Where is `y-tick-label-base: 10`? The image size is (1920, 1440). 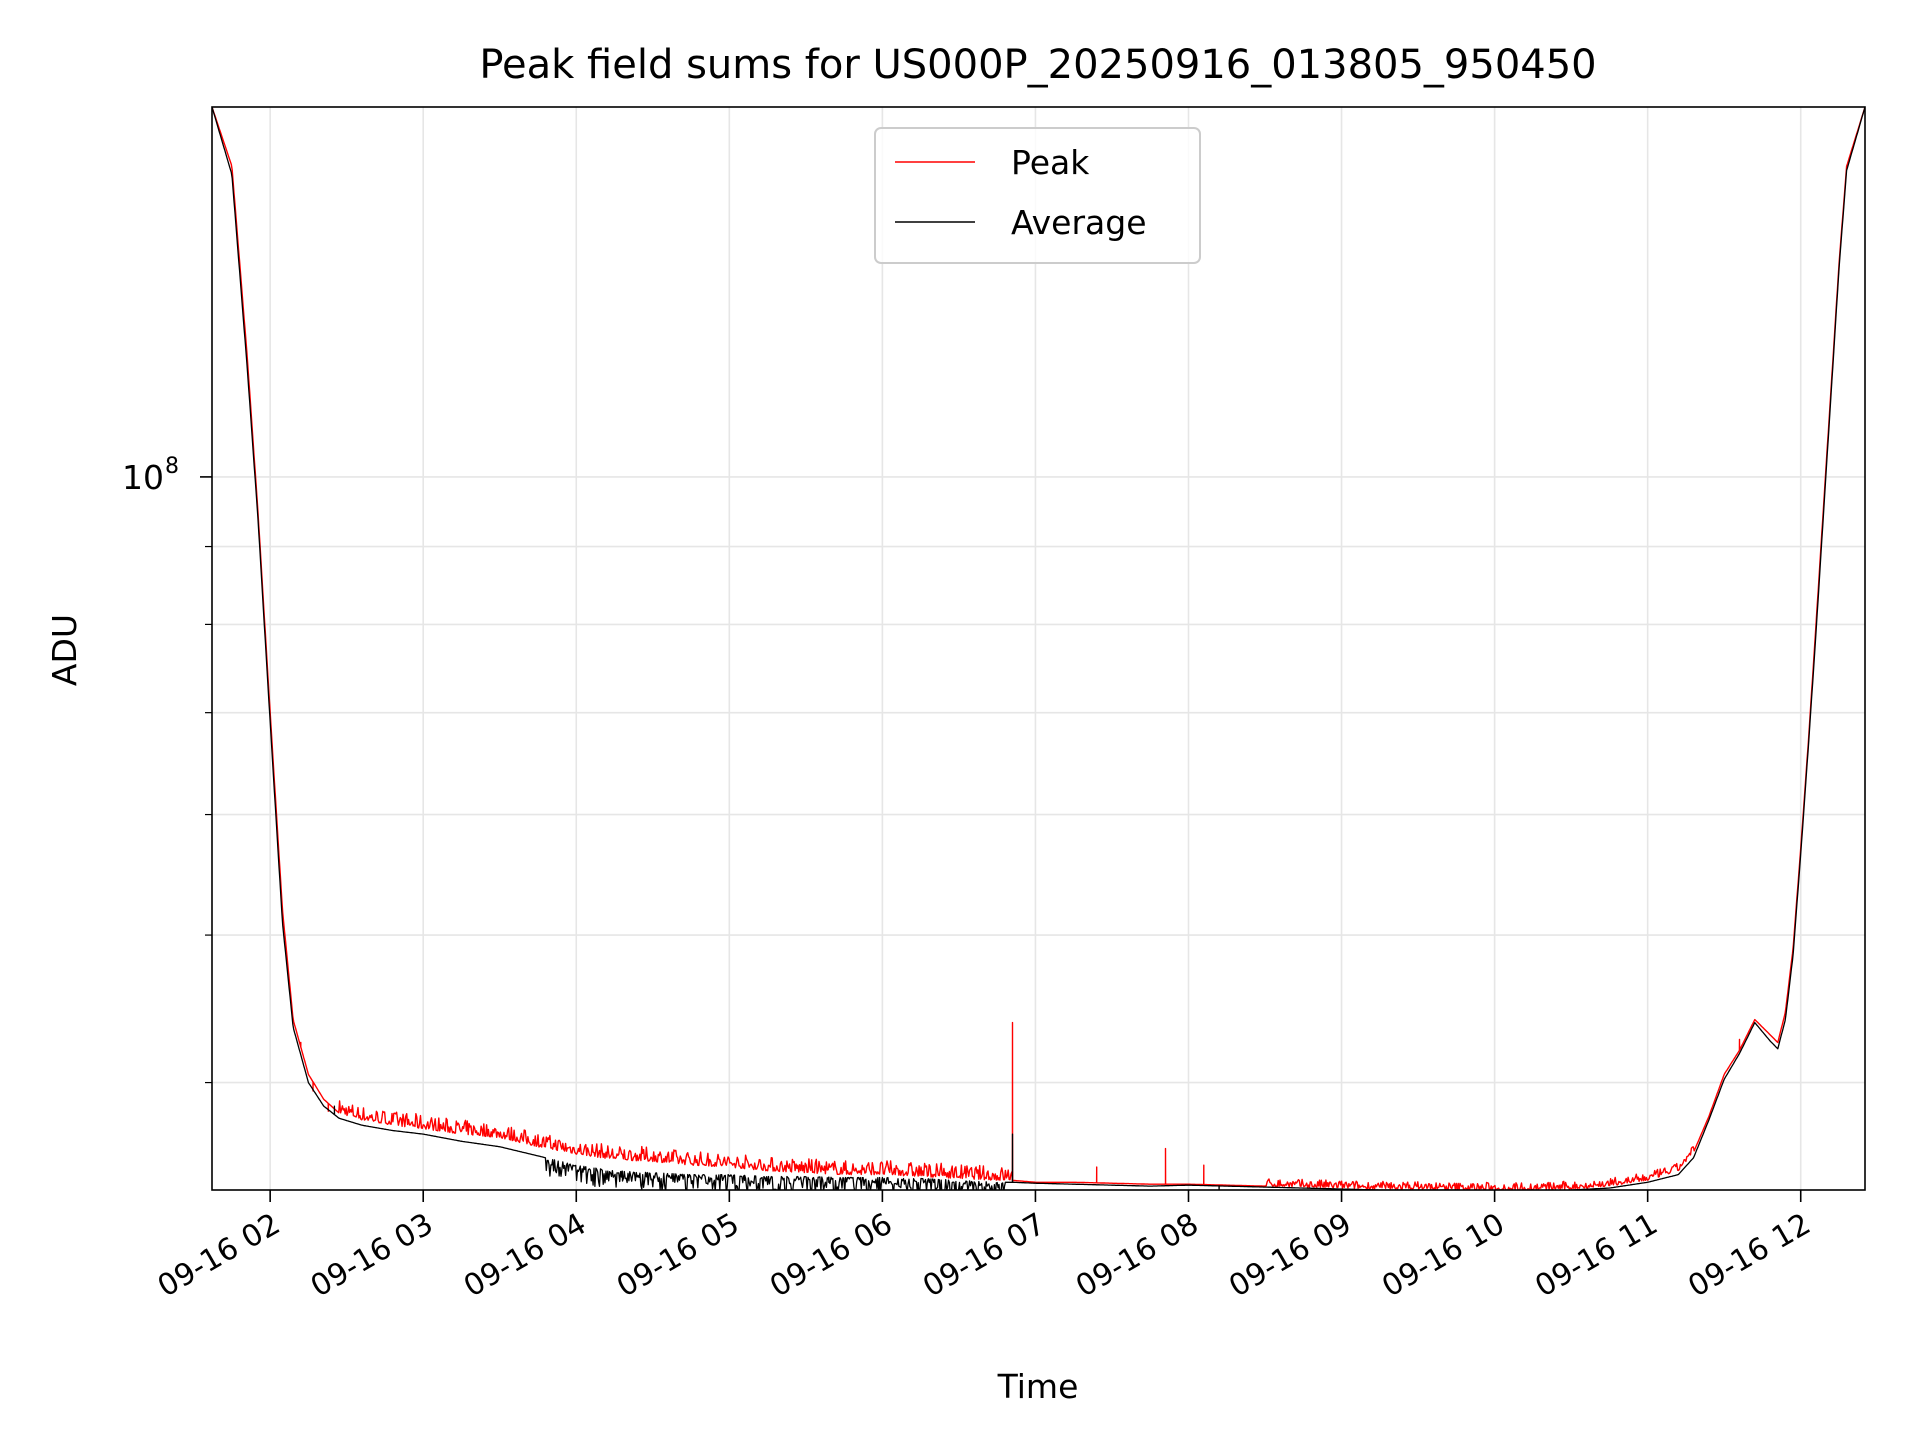
y-tick-label-base: 10 is located at coordinates (143, 477).